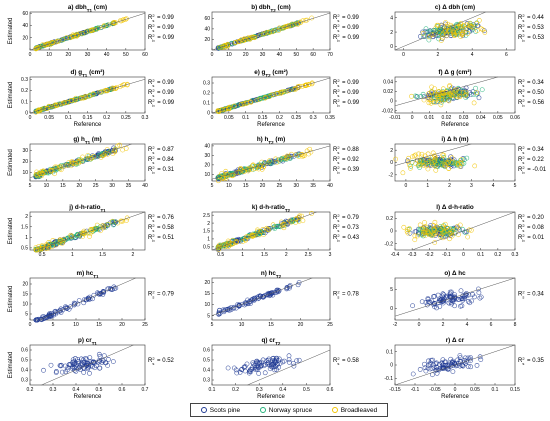 This screenshot has height=421, width=550. Describe the element at coordinates (480, 255) in the screenshot. I see `x-tick-label: 0.1` at that location.